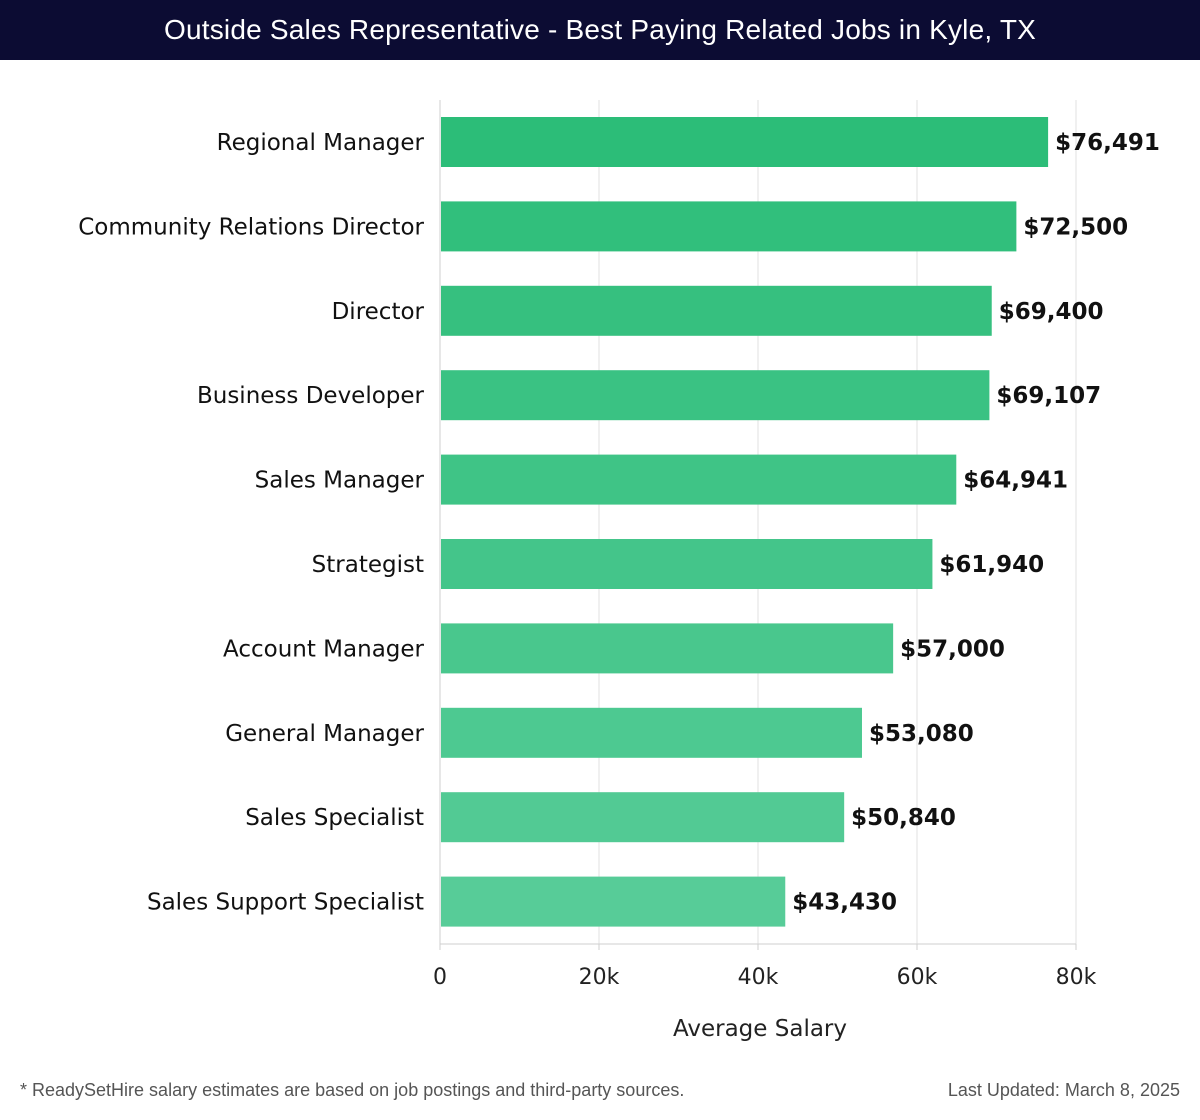 The width and height of the screenshot is (1200, 1120). What do you see at coordinates (844, 903) in the screenshot?
I see `value-label: $43,430` at bounding box center [844, 903].